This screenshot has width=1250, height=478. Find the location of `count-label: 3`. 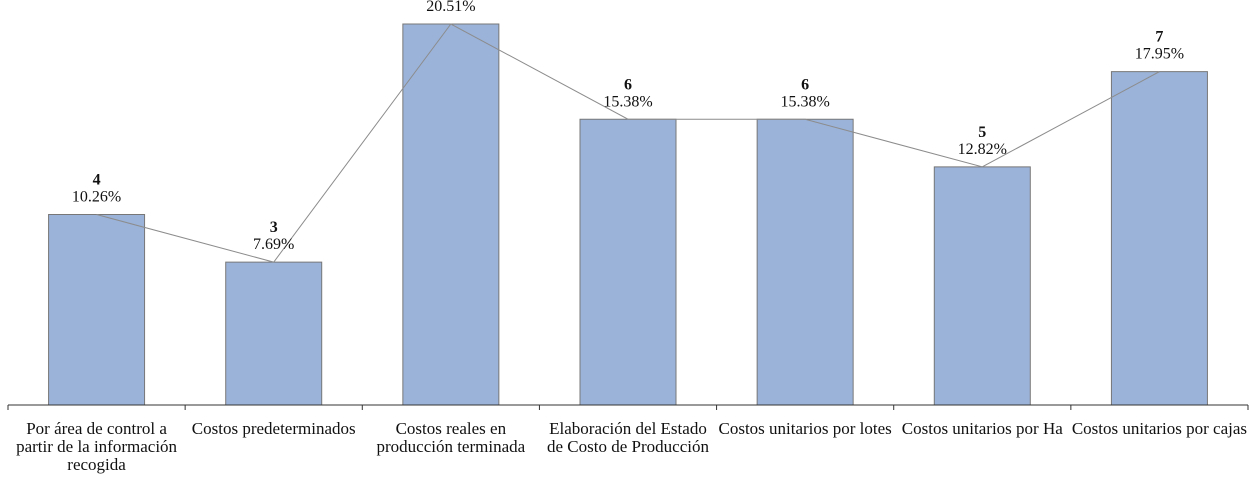

count-label: 3 is located at coordinates (274, 227).